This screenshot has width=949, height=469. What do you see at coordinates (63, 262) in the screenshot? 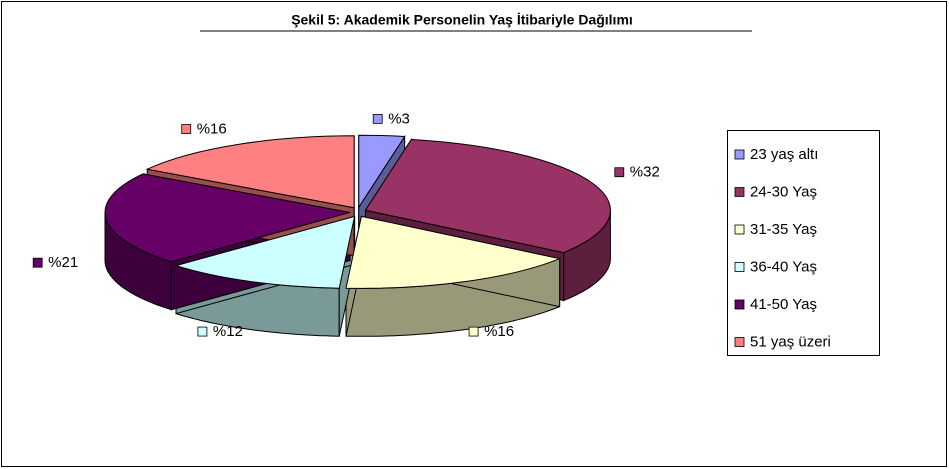
I see `data-label: %21` at bounding box center [63, 262].